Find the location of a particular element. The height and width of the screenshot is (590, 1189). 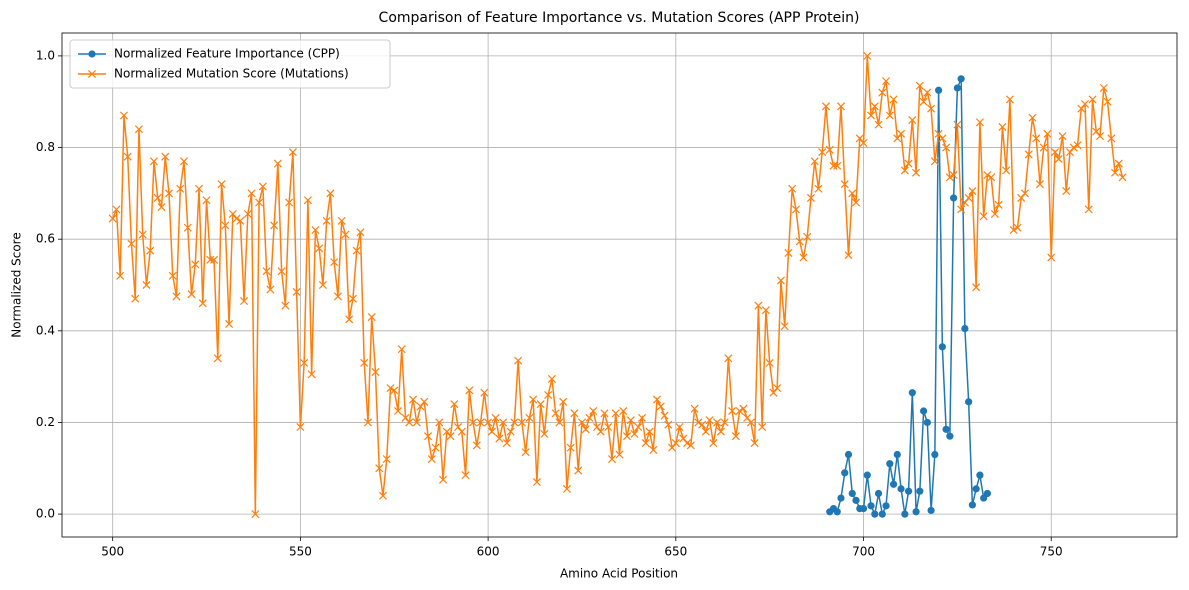

y-axis-label: Normalized Score is located at coordinates (17, 284).